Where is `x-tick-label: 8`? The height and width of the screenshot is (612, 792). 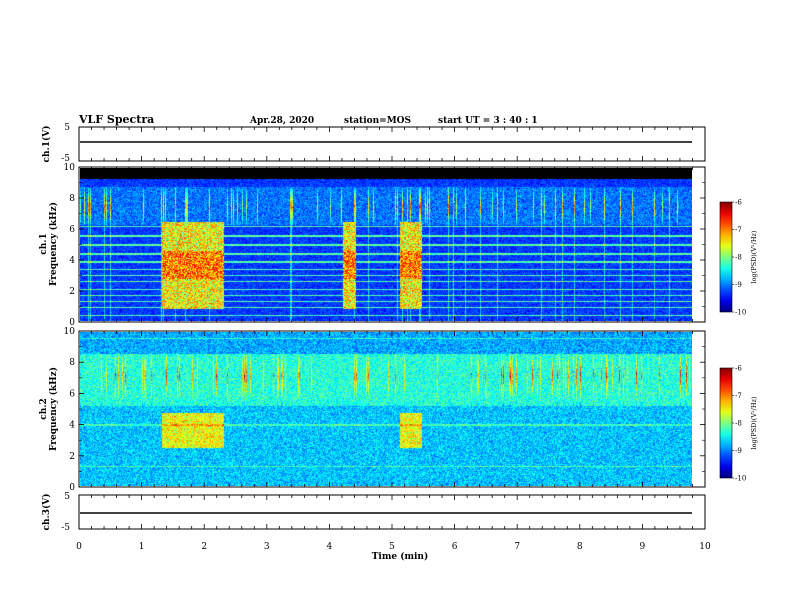
x-tick-label: 8 is located at coordinates (580, 547).